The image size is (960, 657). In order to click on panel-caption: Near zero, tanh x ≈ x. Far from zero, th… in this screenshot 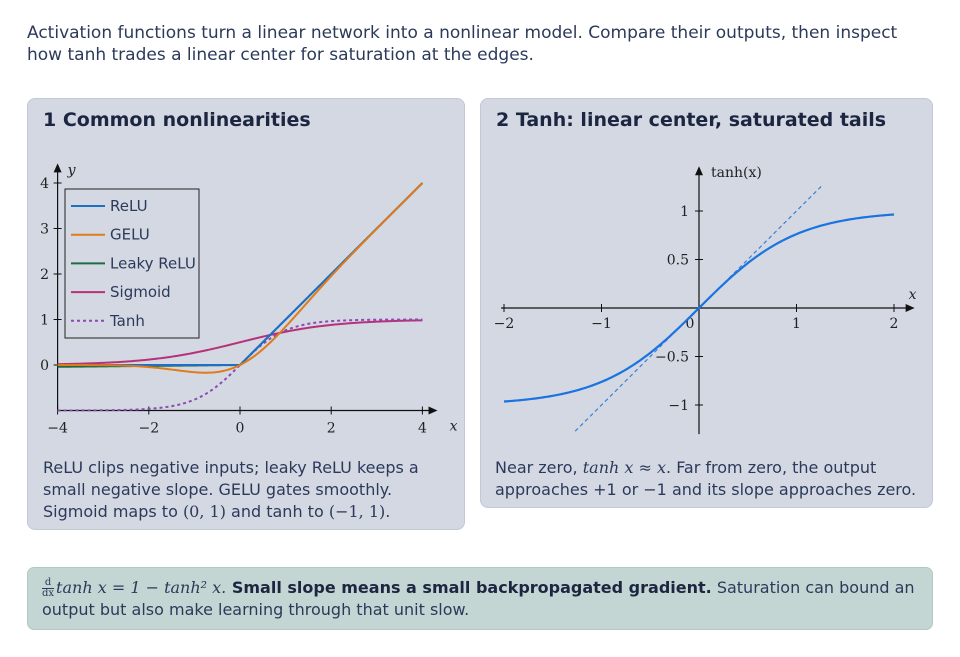, I will do `click(707, 479)`.